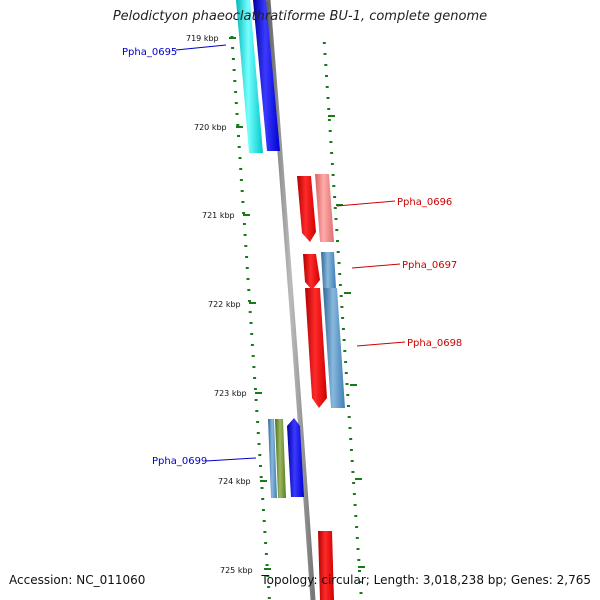 Image resolution: width=600 pixels, height=600 pixels. I want to click on gene-ppha-0697-cog, so click(328, 270).